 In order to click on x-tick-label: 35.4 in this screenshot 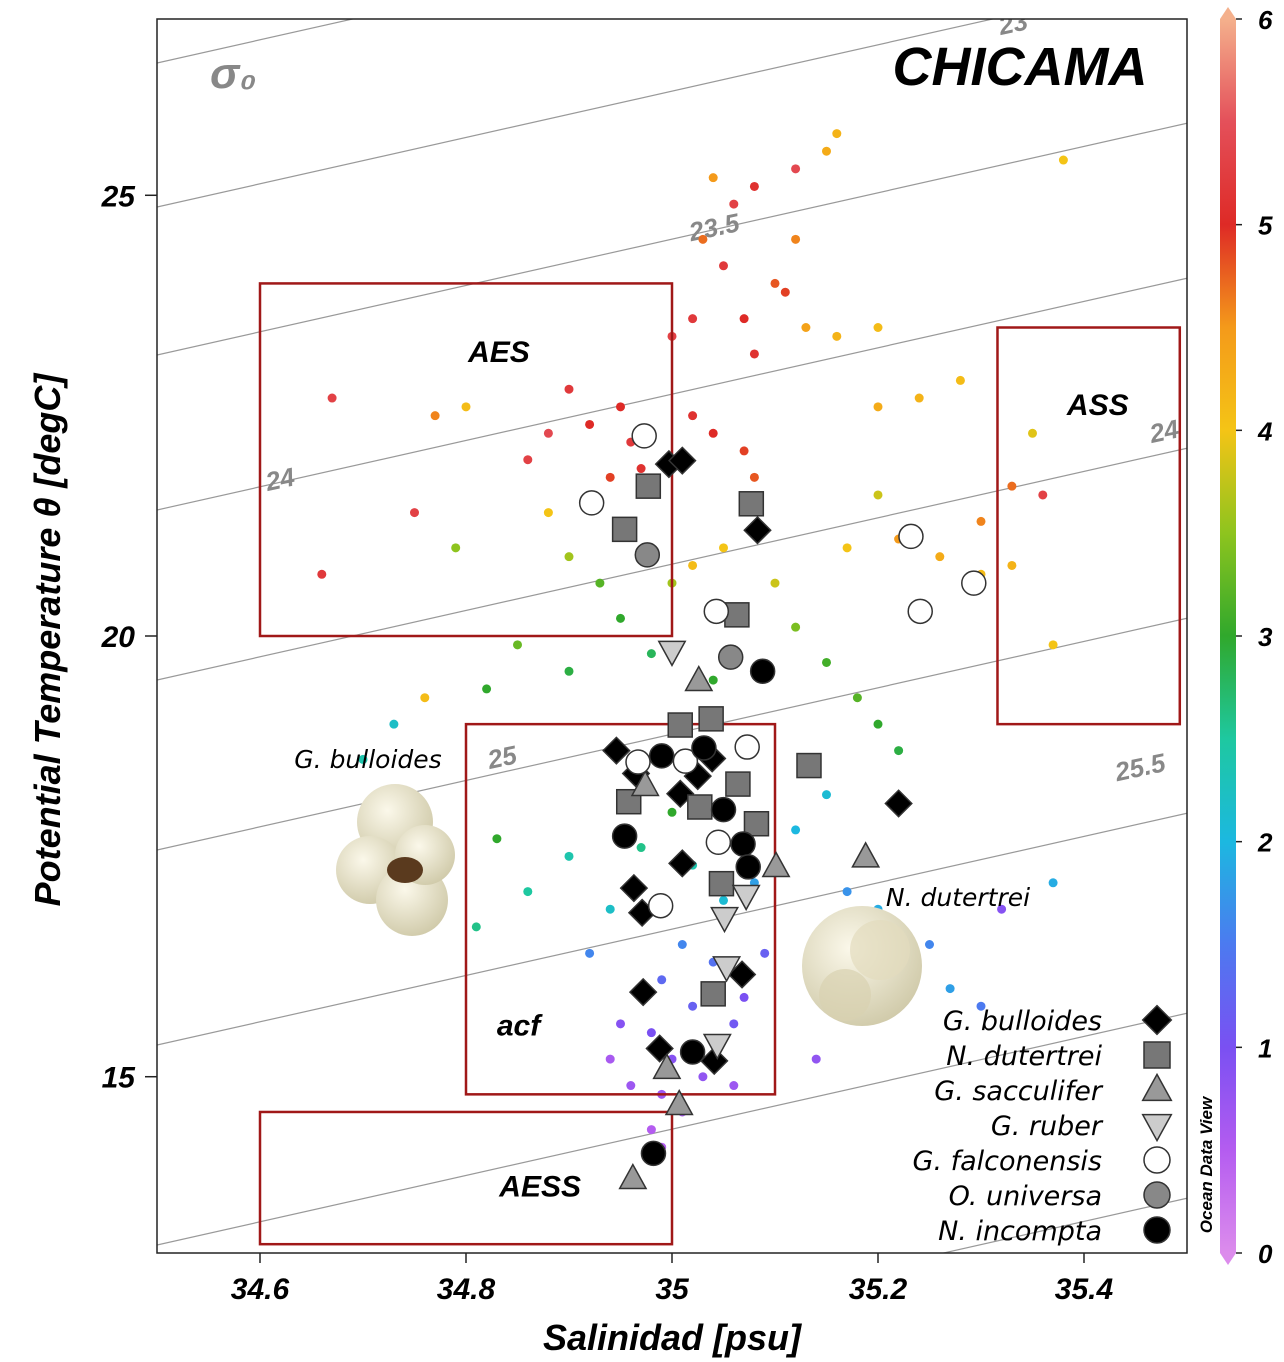, I will do `click(1084, 1289)`.